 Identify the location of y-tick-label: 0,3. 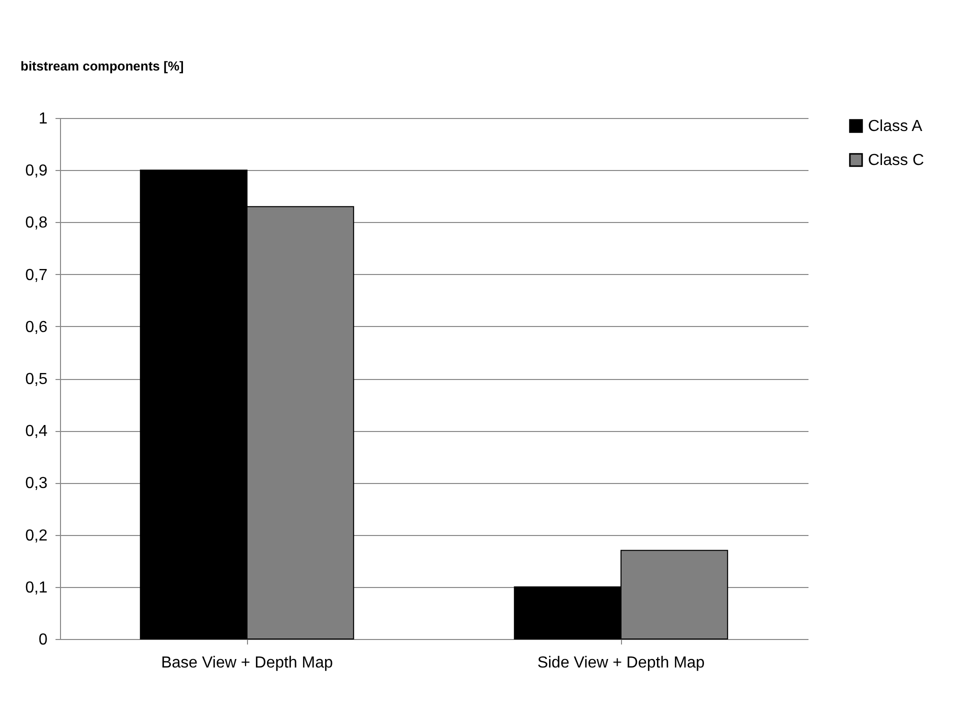
(36, 483).